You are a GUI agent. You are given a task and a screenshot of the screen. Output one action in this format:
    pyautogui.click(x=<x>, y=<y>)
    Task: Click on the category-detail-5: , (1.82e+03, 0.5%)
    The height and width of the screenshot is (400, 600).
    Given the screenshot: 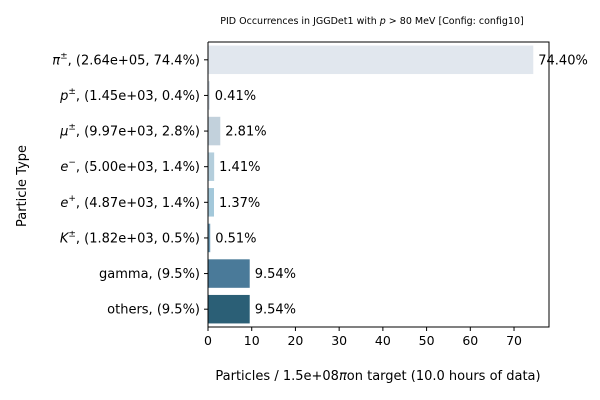 What is the action you would take?
    pyautogui.click(x=138, y=238)
    